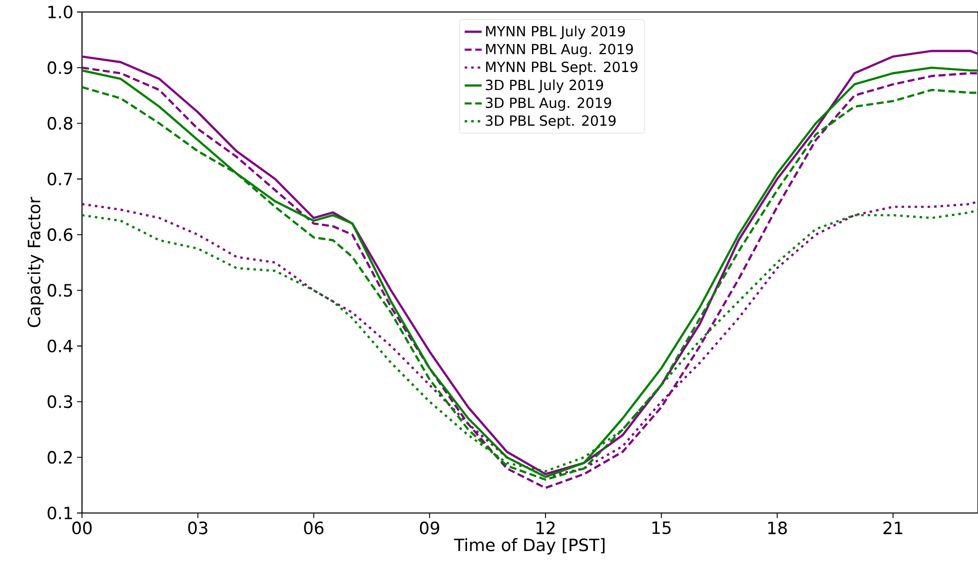 Image resolution: width=978 pixels, height=583 pixels. Describe the element at coordinates (314, 528) in the screenshot. I see `x-tick-label: 06` at that location.